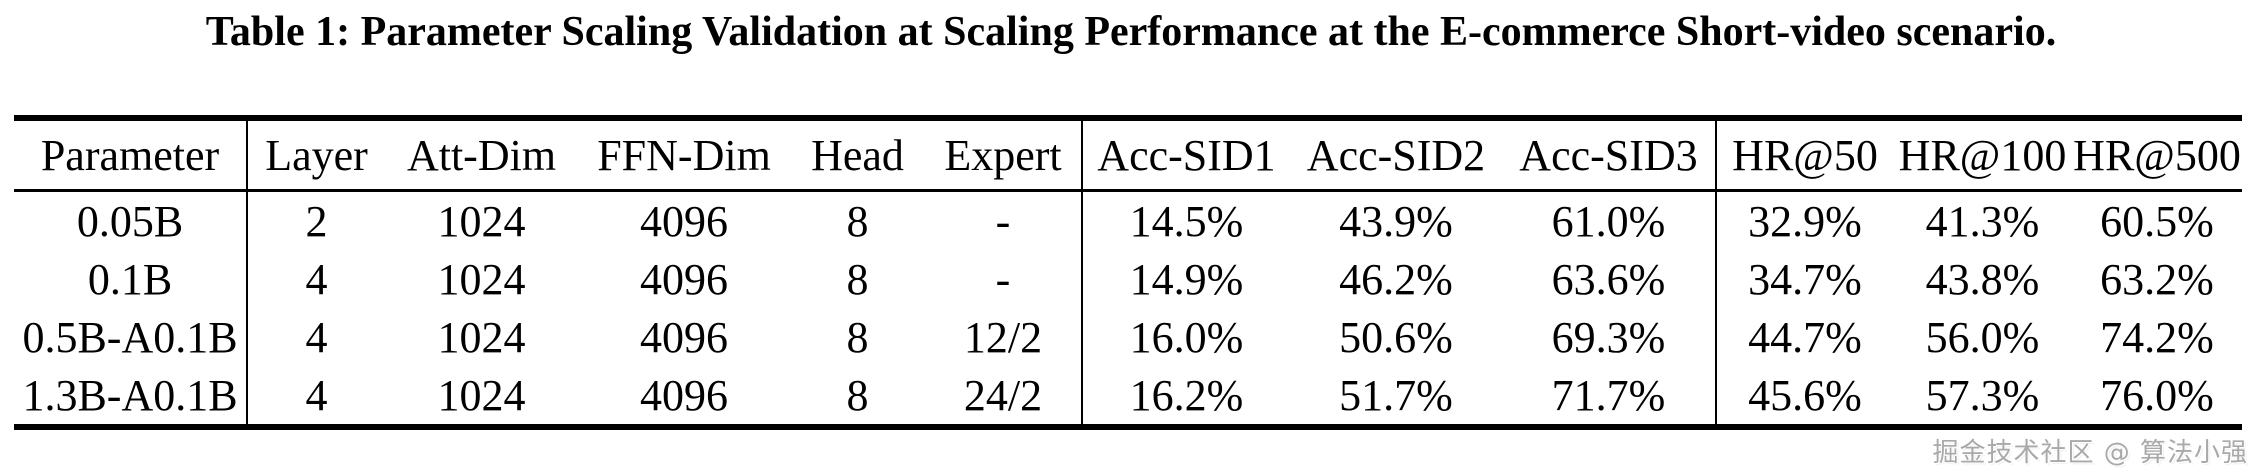 This screenshot has height=476, width=2262. Describe the element at coordinates (1982, 337) in the screenshot. I see `table-cell: 56.0%` at that location.